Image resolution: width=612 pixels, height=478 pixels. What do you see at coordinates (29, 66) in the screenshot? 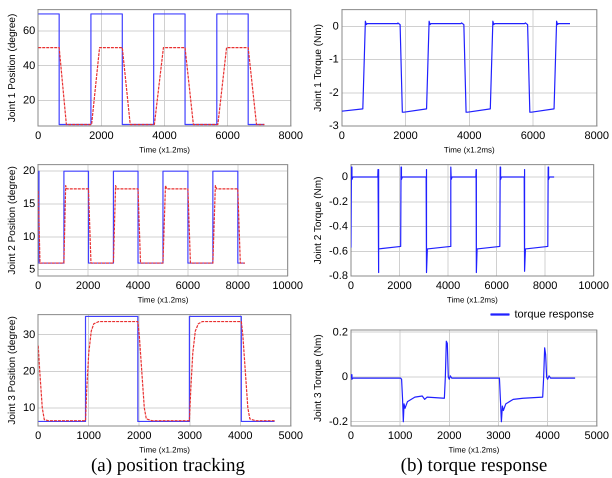
I see `y-tick-label: 40` at bounding box center [29, 66].